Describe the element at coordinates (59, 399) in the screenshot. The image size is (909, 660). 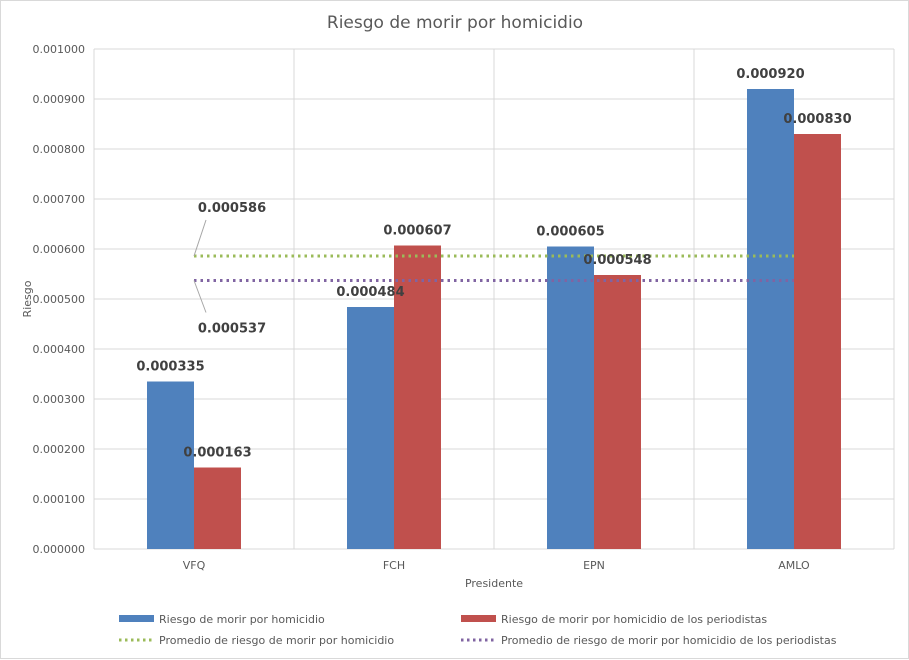
I see `y-tick-label: 0.000300` at that location.